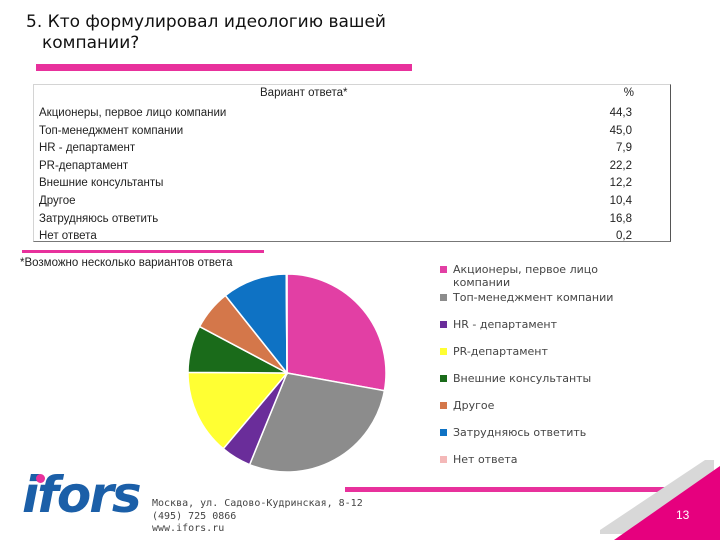  Describe the element at coordinates (522, 378) in the screenshot. I see `legend-label: Внешние консультанты` at that location.